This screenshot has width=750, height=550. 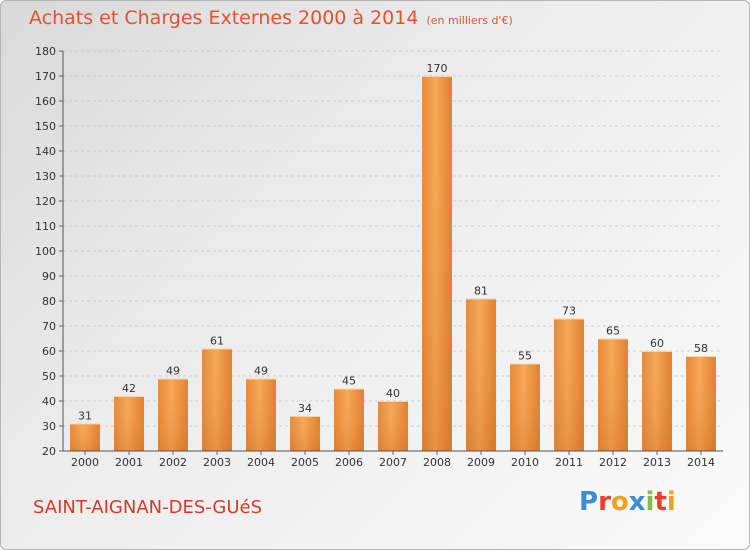 What do you see at coordinates (49, 401) in the screenshot?
I see `y-tick-label: 40` at bounding box center [49, 401].